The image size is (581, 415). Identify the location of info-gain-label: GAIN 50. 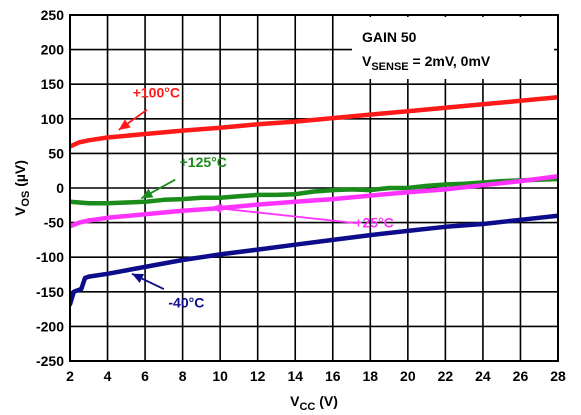
(389, 37).